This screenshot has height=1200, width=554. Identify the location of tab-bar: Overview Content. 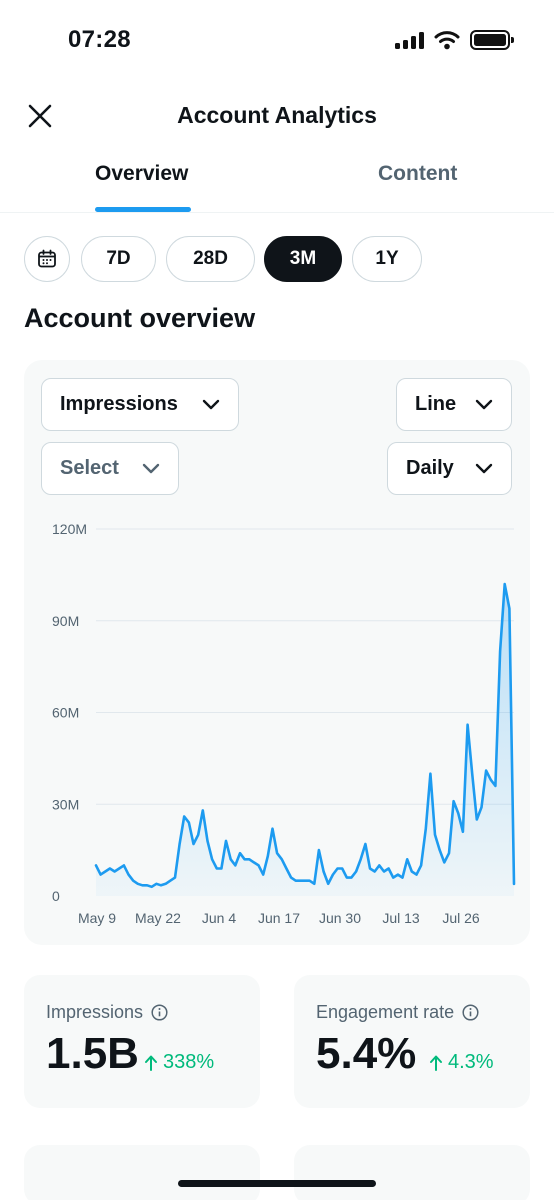
(277, 181).